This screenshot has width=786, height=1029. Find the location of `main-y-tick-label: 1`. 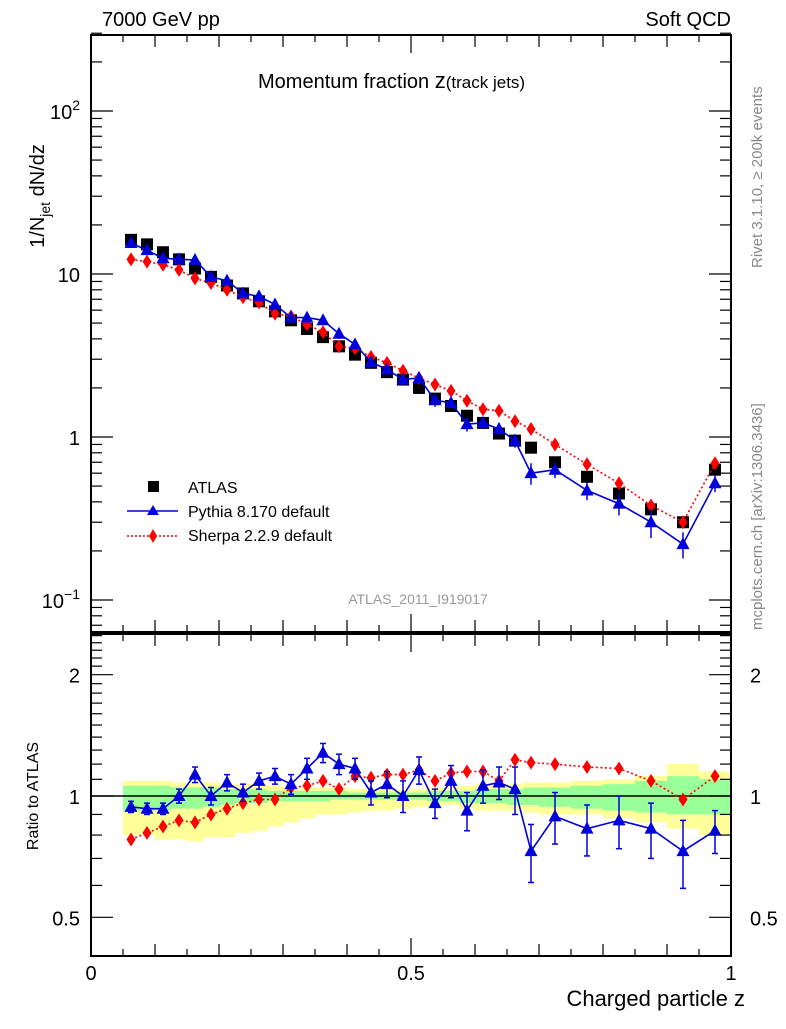

main-y-tick-label: 1 is located at coordinates (74, 439).